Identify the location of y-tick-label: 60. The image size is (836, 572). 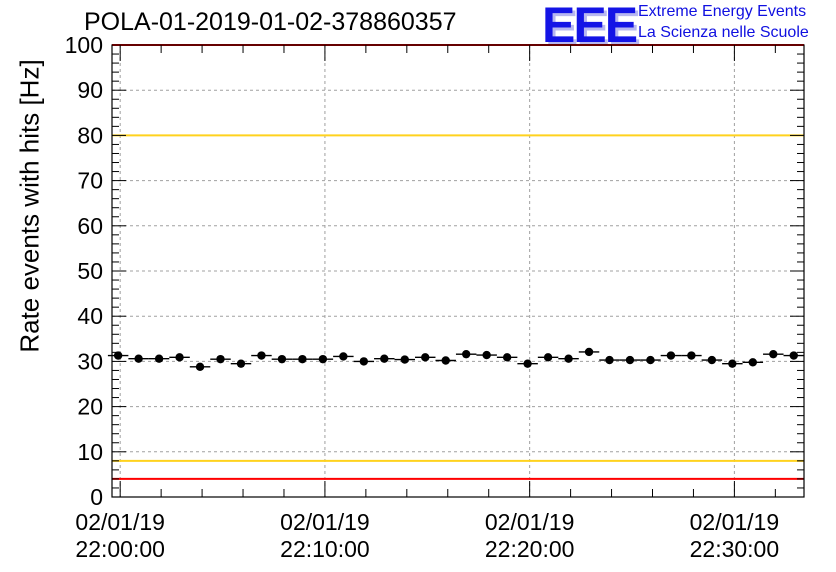
(90, 226).